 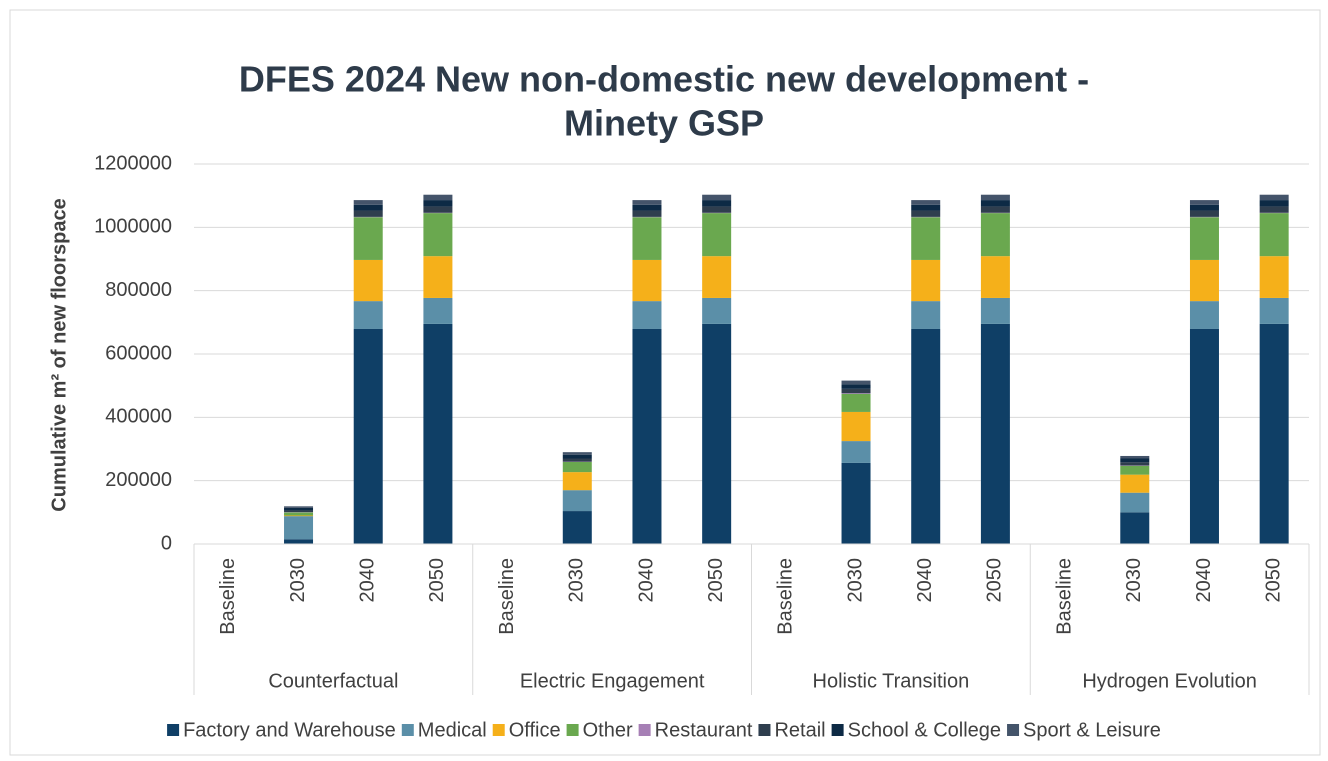 I want to click on group-label: Counterfactual, so click(x=333, y=681).